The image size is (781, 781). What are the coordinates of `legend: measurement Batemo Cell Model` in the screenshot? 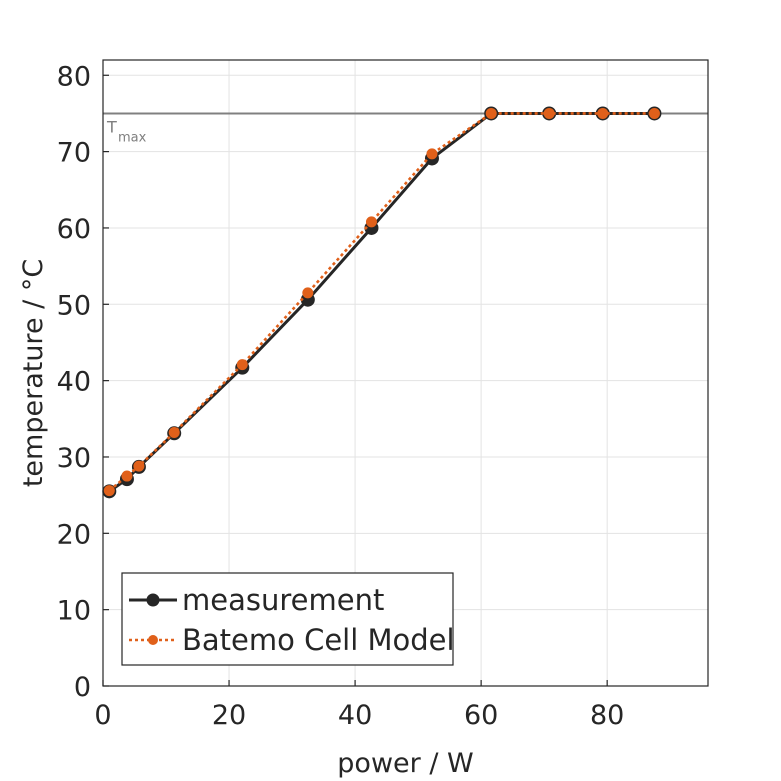 It's located at (288, 619).